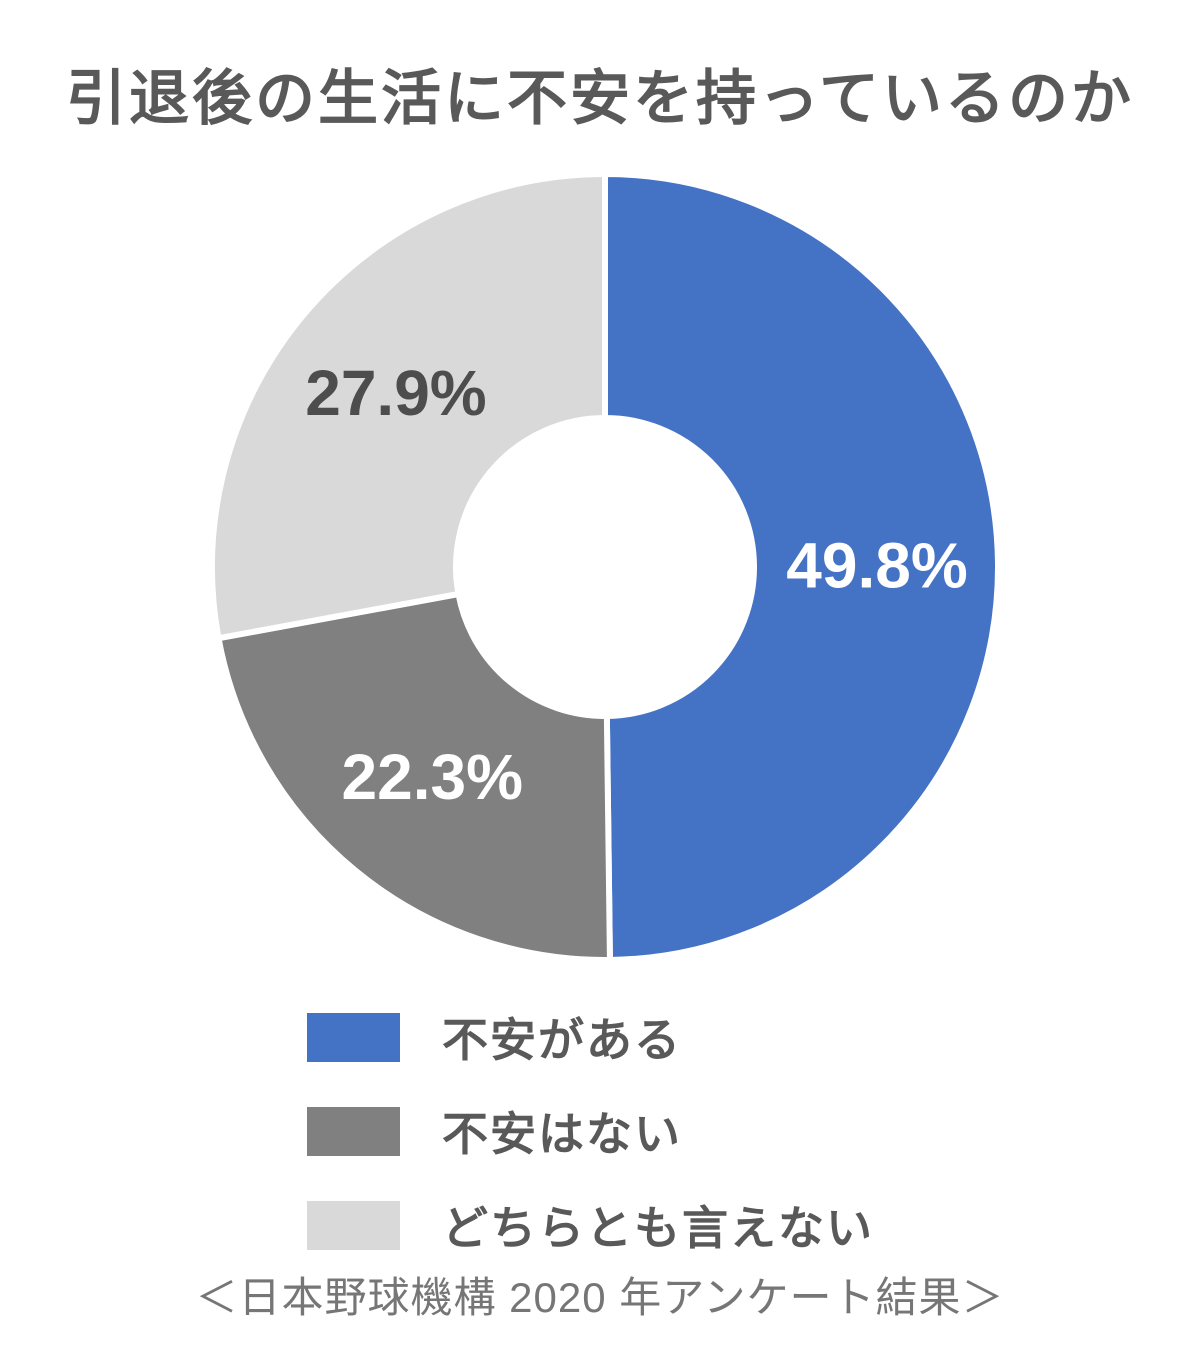  Describe the element at coordinates (658, 1228) in the screenshot. I see `legend-label-neither: どちらとも言えない` at that location.